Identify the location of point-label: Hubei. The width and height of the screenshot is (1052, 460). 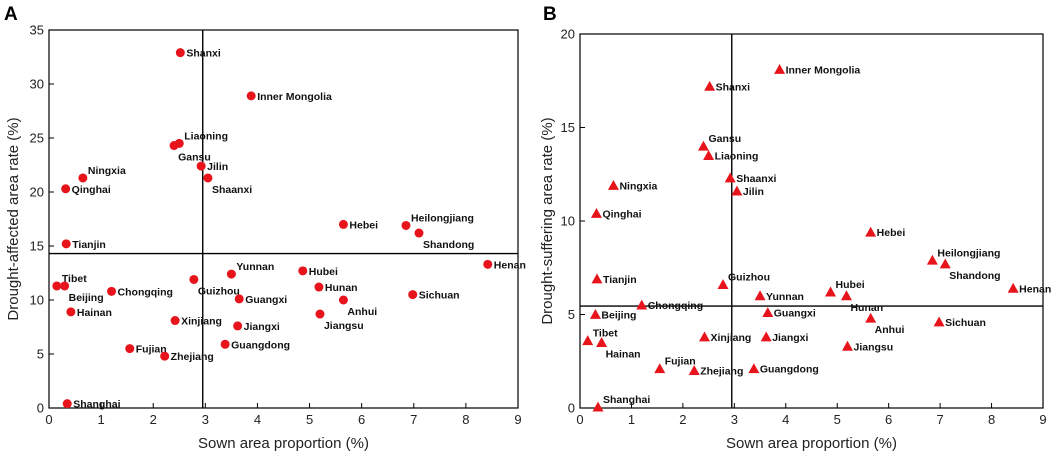
(323, 272).